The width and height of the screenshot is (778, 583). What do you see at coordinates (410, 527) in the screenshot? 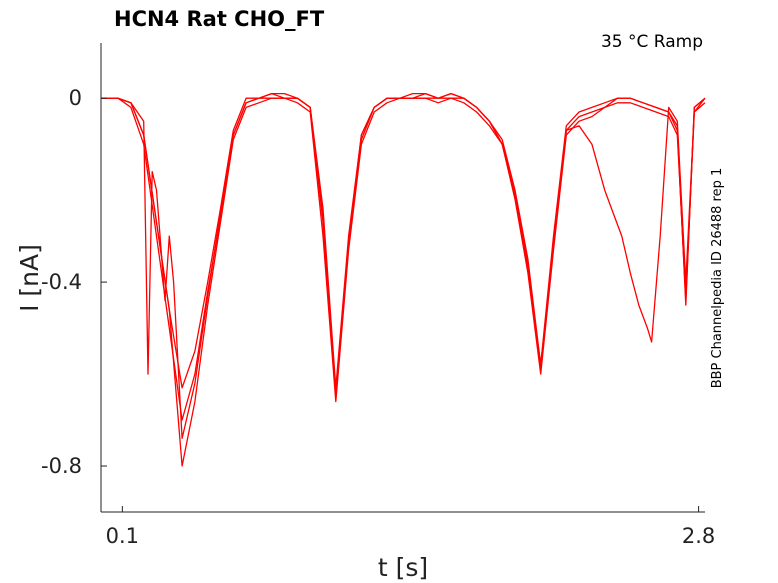
I see `x-ticks: 0.1 2.8` at bounding box center [410, 527].